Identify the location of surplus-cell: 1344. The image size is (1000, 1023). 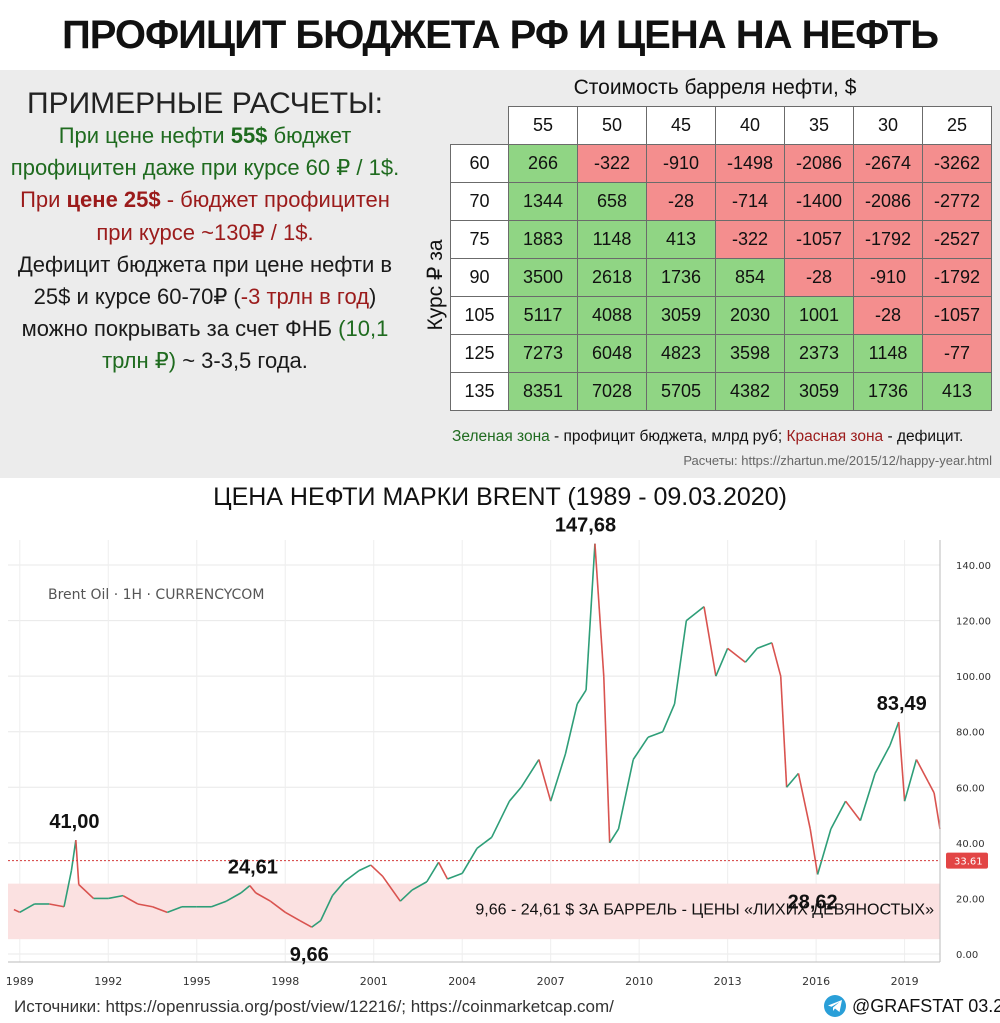
(543, 201).